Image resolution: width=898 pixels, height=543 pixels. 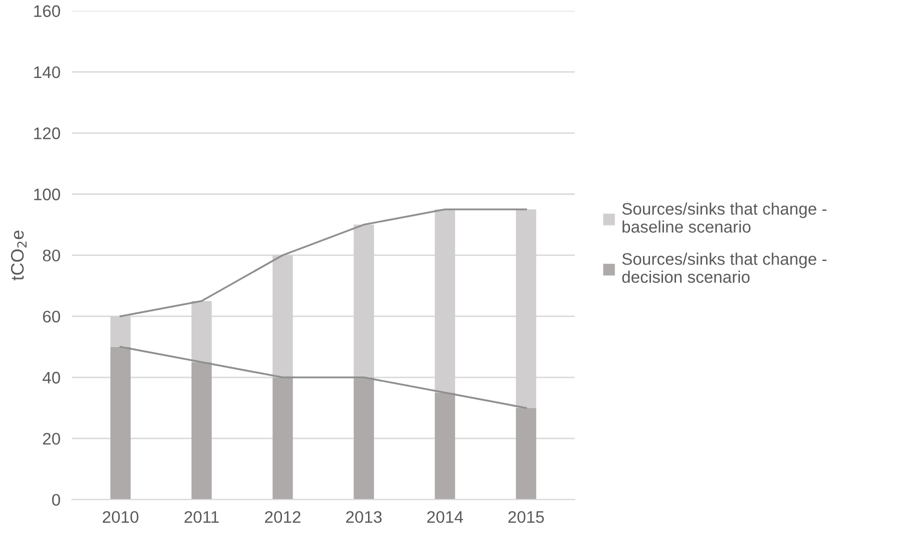 I want to click on x-tick-label: 2010, so click(x=120, y=517).